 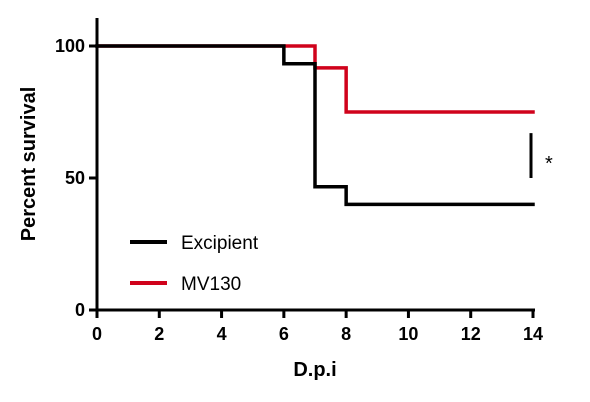 I want to click on x-axis-title: D.p.i, so click(x=314, y=370).